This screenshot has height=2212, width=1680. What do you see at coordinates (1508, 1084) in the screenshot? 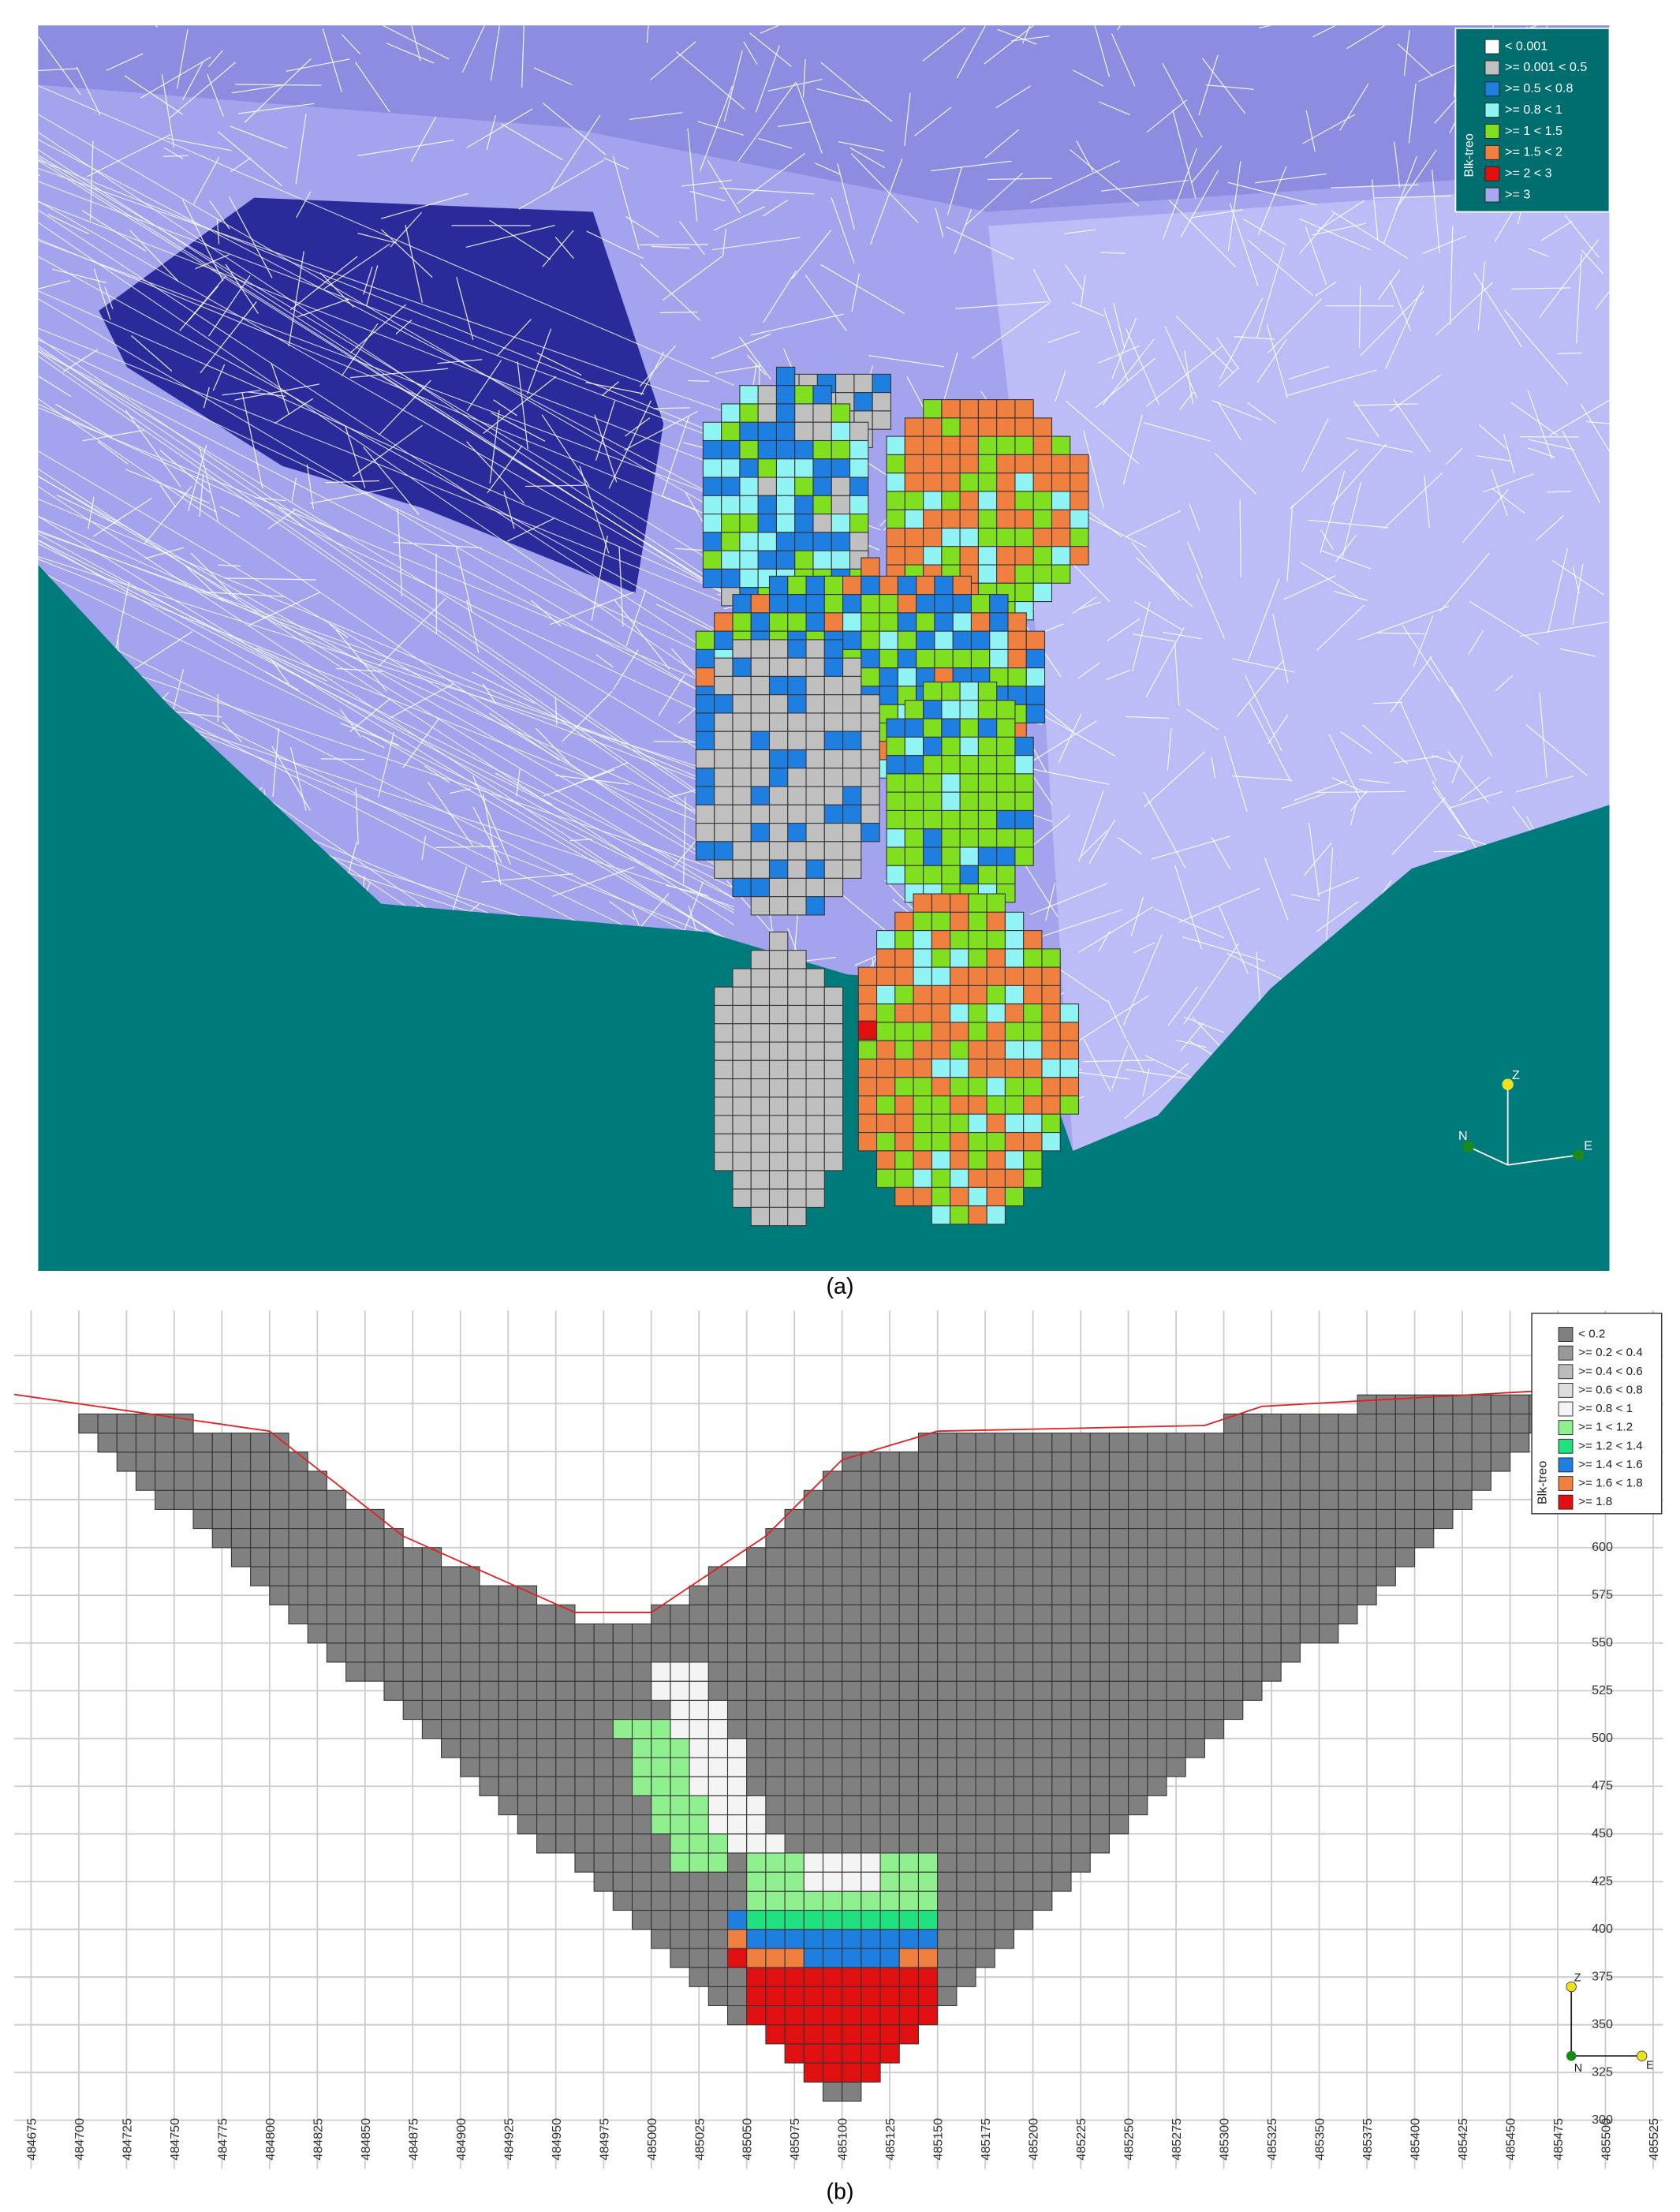
I see `axis-dot` at bounding box center [1508, 1084].